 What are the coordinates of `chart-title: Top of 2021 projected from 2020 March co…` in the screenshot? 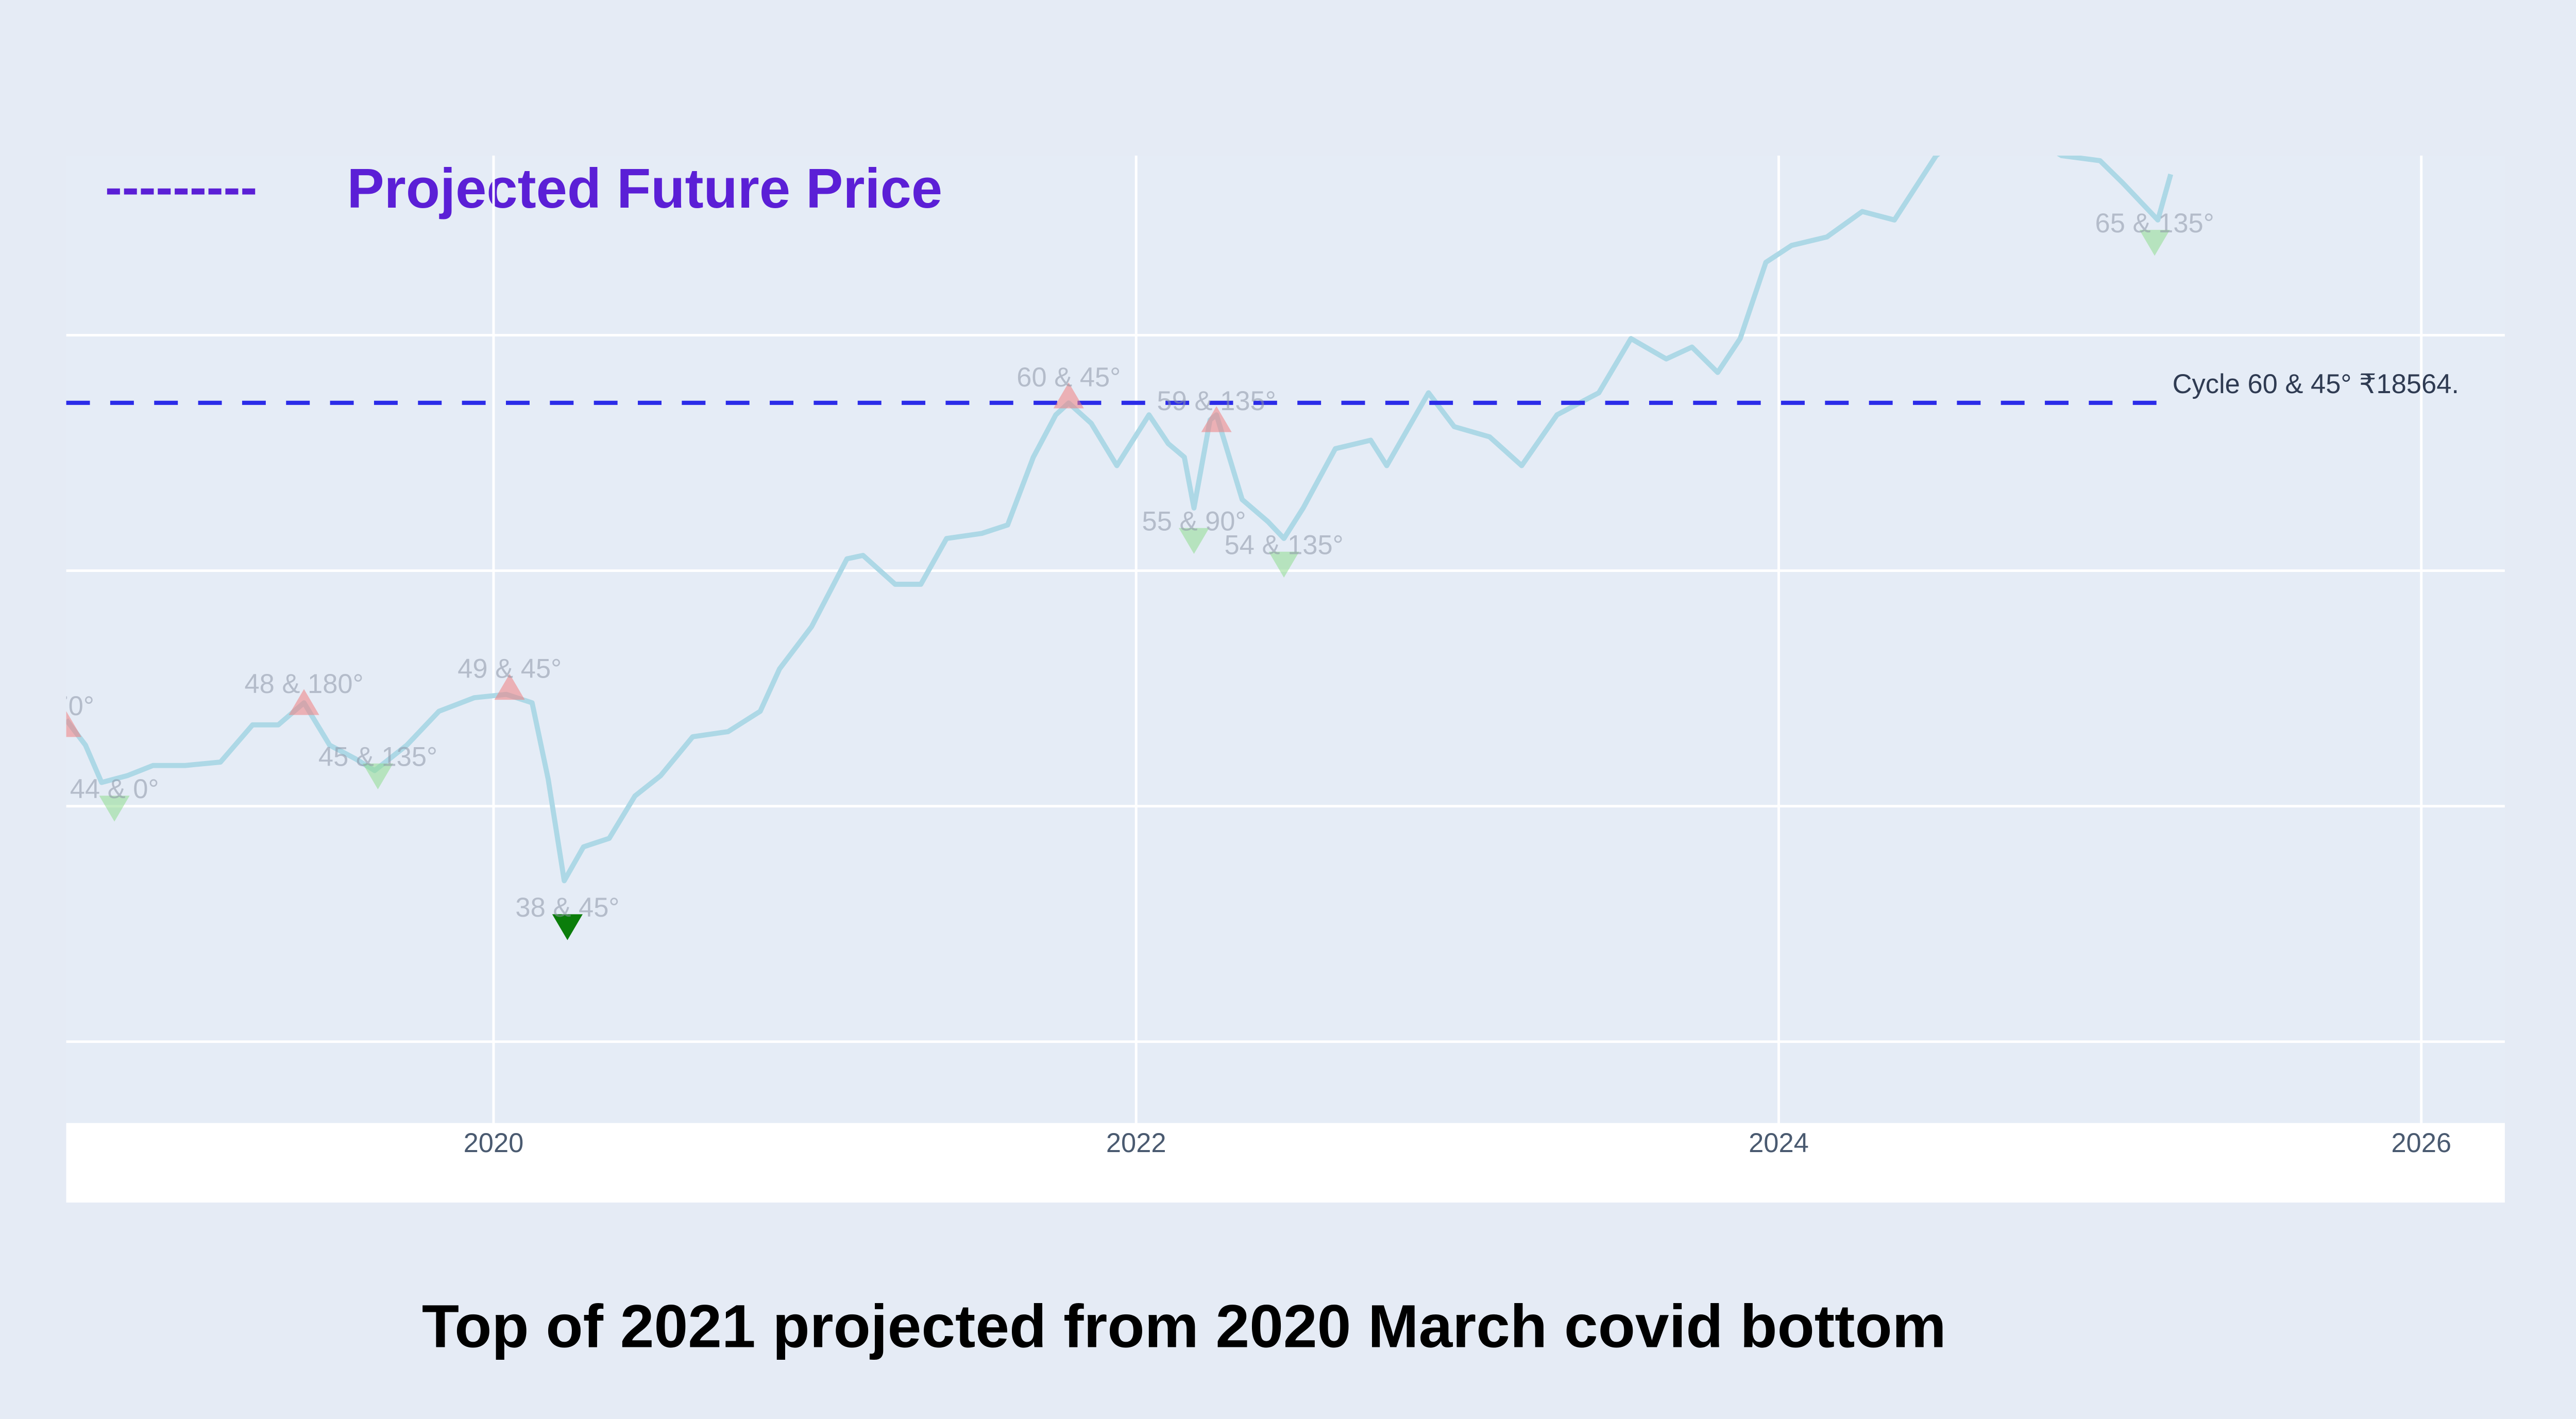 It's located at (1184, 1327).